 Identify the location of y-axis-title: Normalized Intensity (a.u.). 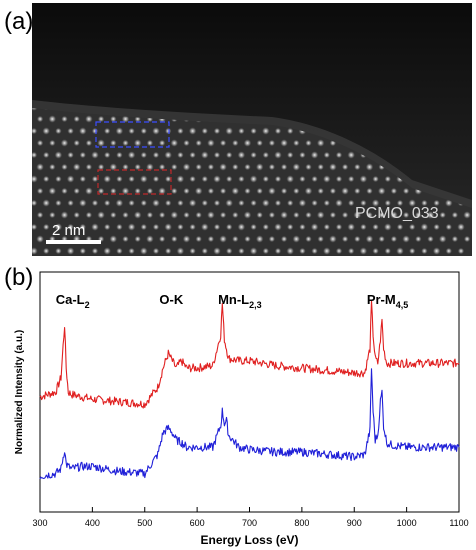
(19, 392).